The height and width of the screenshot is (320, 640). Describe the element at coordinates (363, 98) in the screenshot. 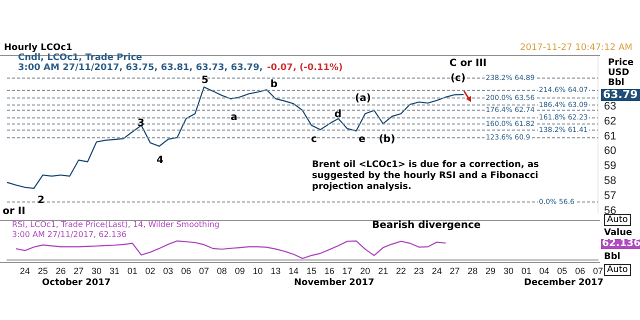

I see `annotation: (a)` at that location.